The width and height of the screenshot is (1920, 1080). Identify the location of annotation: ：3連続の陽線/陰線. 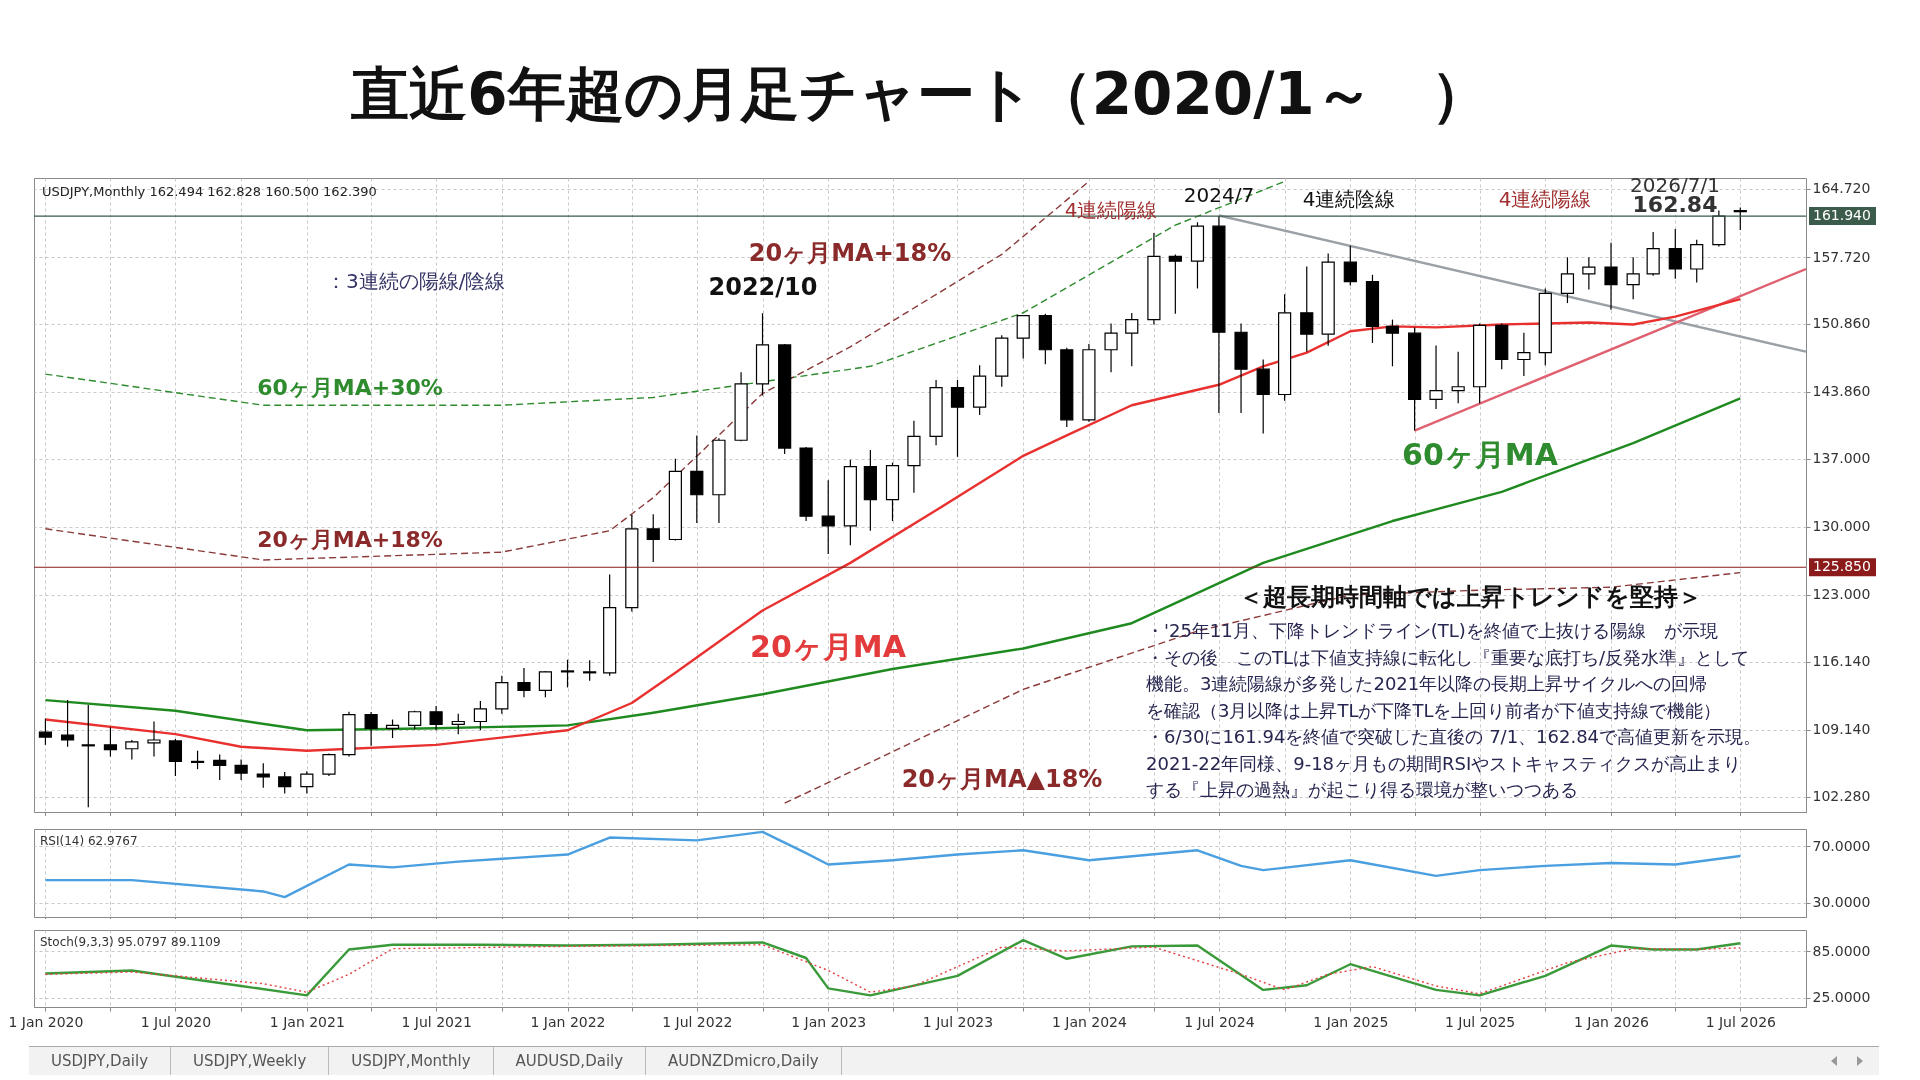
(416, 281).